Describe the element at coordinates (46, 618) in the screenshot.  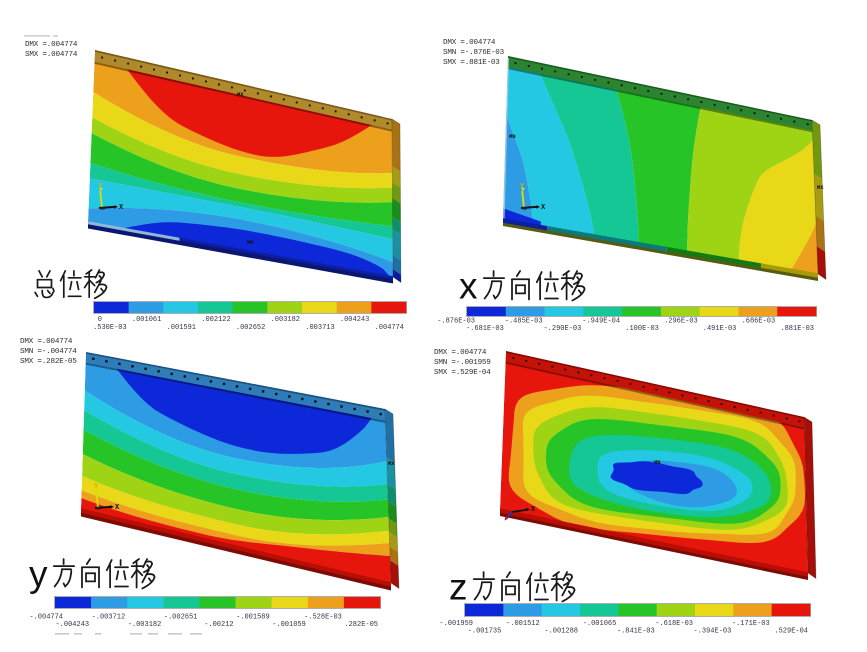
I see `svg-text: -.004774` at that location.